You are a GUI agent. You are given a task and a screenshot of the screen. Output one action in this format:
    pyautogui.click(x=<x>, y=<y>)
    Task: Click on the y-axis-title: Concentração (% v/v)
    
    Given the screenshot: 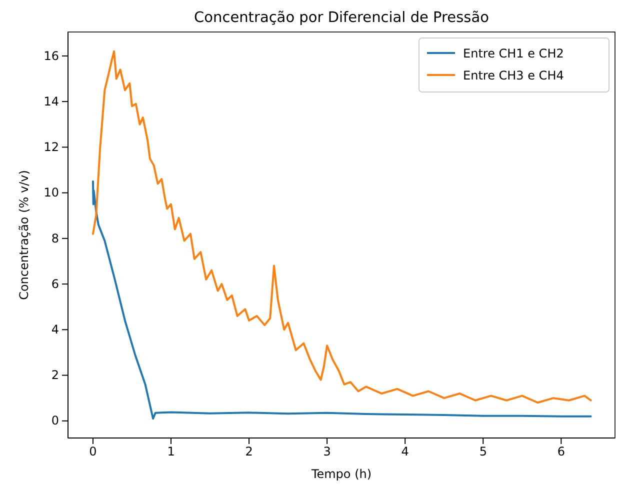 What is the action you would take?
    pyautogui.click(x=24, y=235)
    